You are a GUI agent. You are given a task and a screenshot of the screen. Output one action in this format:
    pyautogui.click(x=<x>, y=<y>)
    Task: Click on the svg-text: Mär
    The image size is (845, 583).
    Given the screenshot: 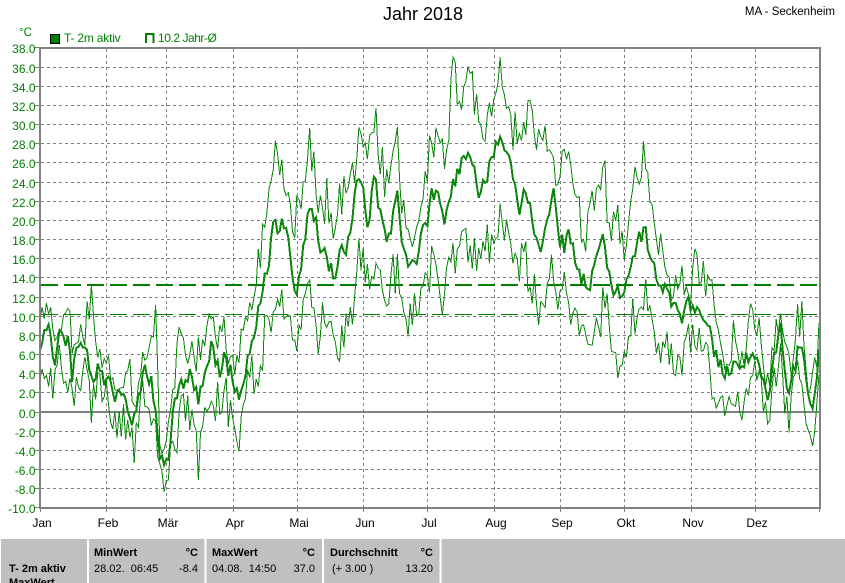 What is the action you would take?
    pyautogui.click(x=168, y=523)
    